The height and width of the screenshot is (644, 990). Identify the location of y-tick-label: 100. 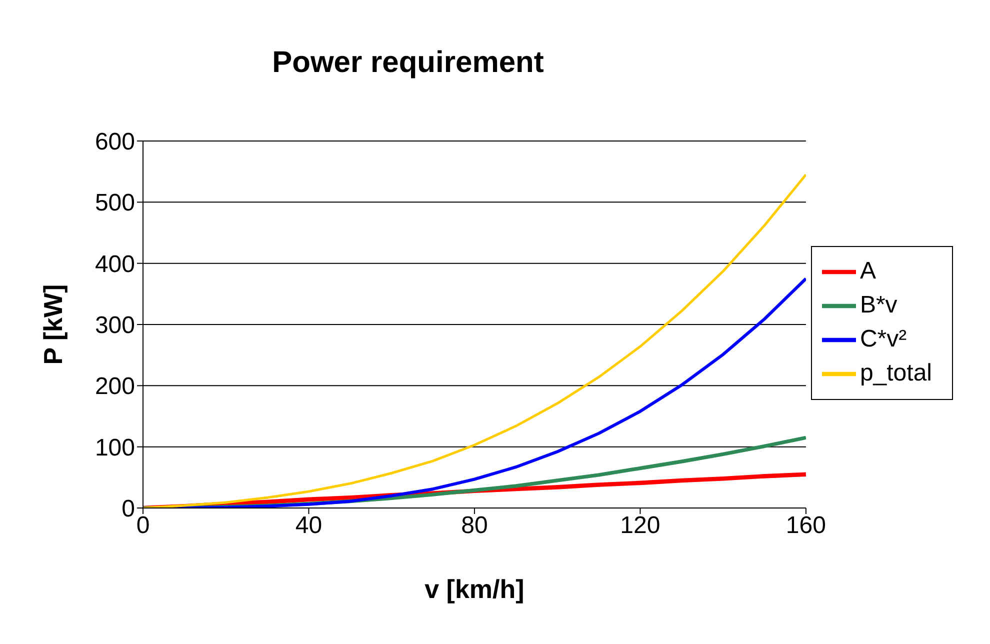
(114, 448).